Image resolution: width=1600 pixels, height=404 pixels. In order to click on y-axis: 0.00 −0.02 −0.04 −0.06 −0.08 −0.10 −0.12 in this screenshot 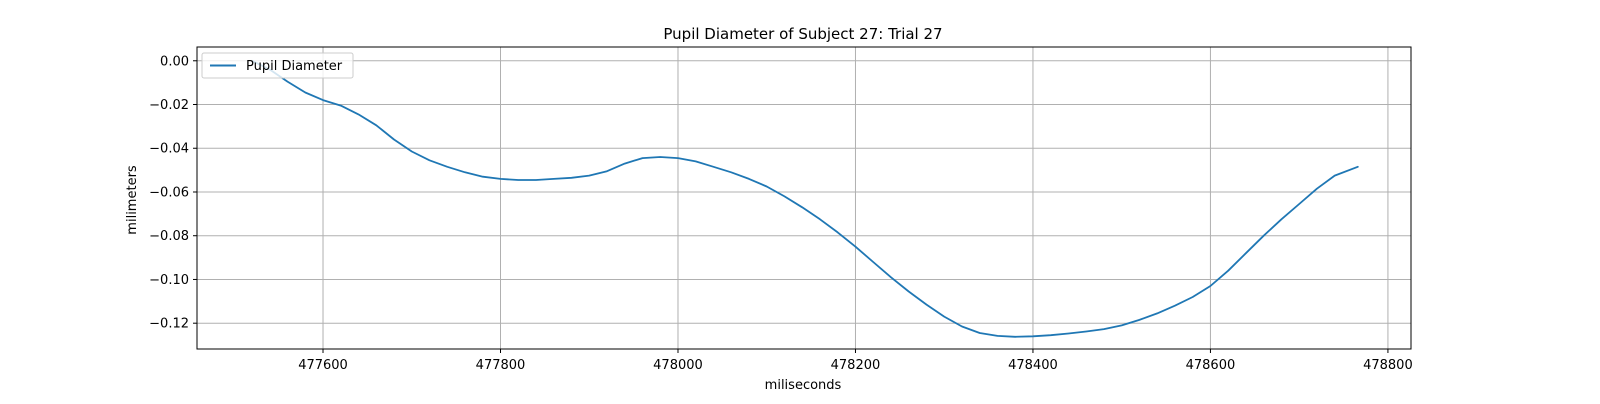, I will do `click(173, 193)`.